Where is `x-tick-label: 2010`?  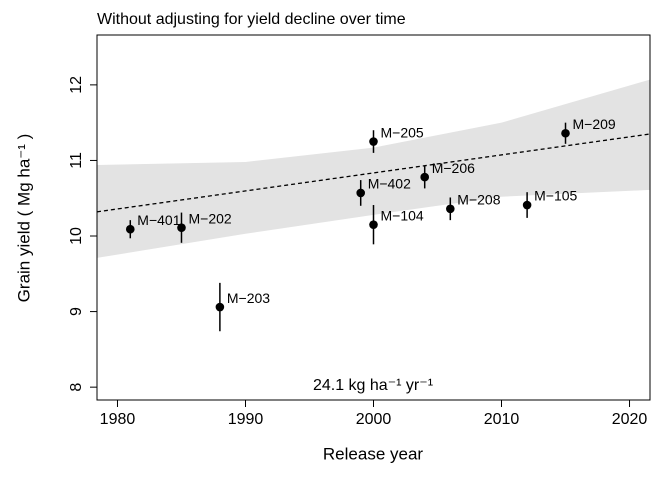 x-tick-label: 2010 is located at coordinates (502, 419).